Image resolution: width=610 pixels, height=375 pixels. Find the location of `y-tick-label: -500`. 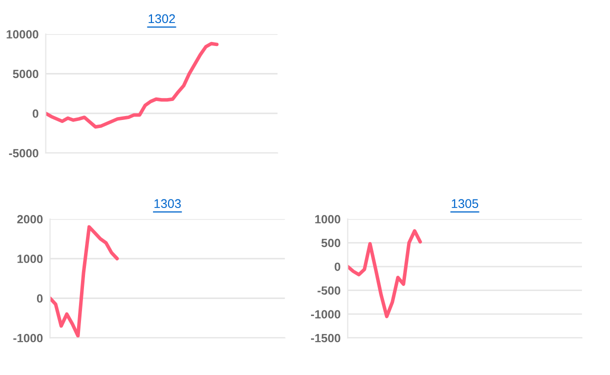

y-tick-label: -500 is located at coordinates (329, 290).